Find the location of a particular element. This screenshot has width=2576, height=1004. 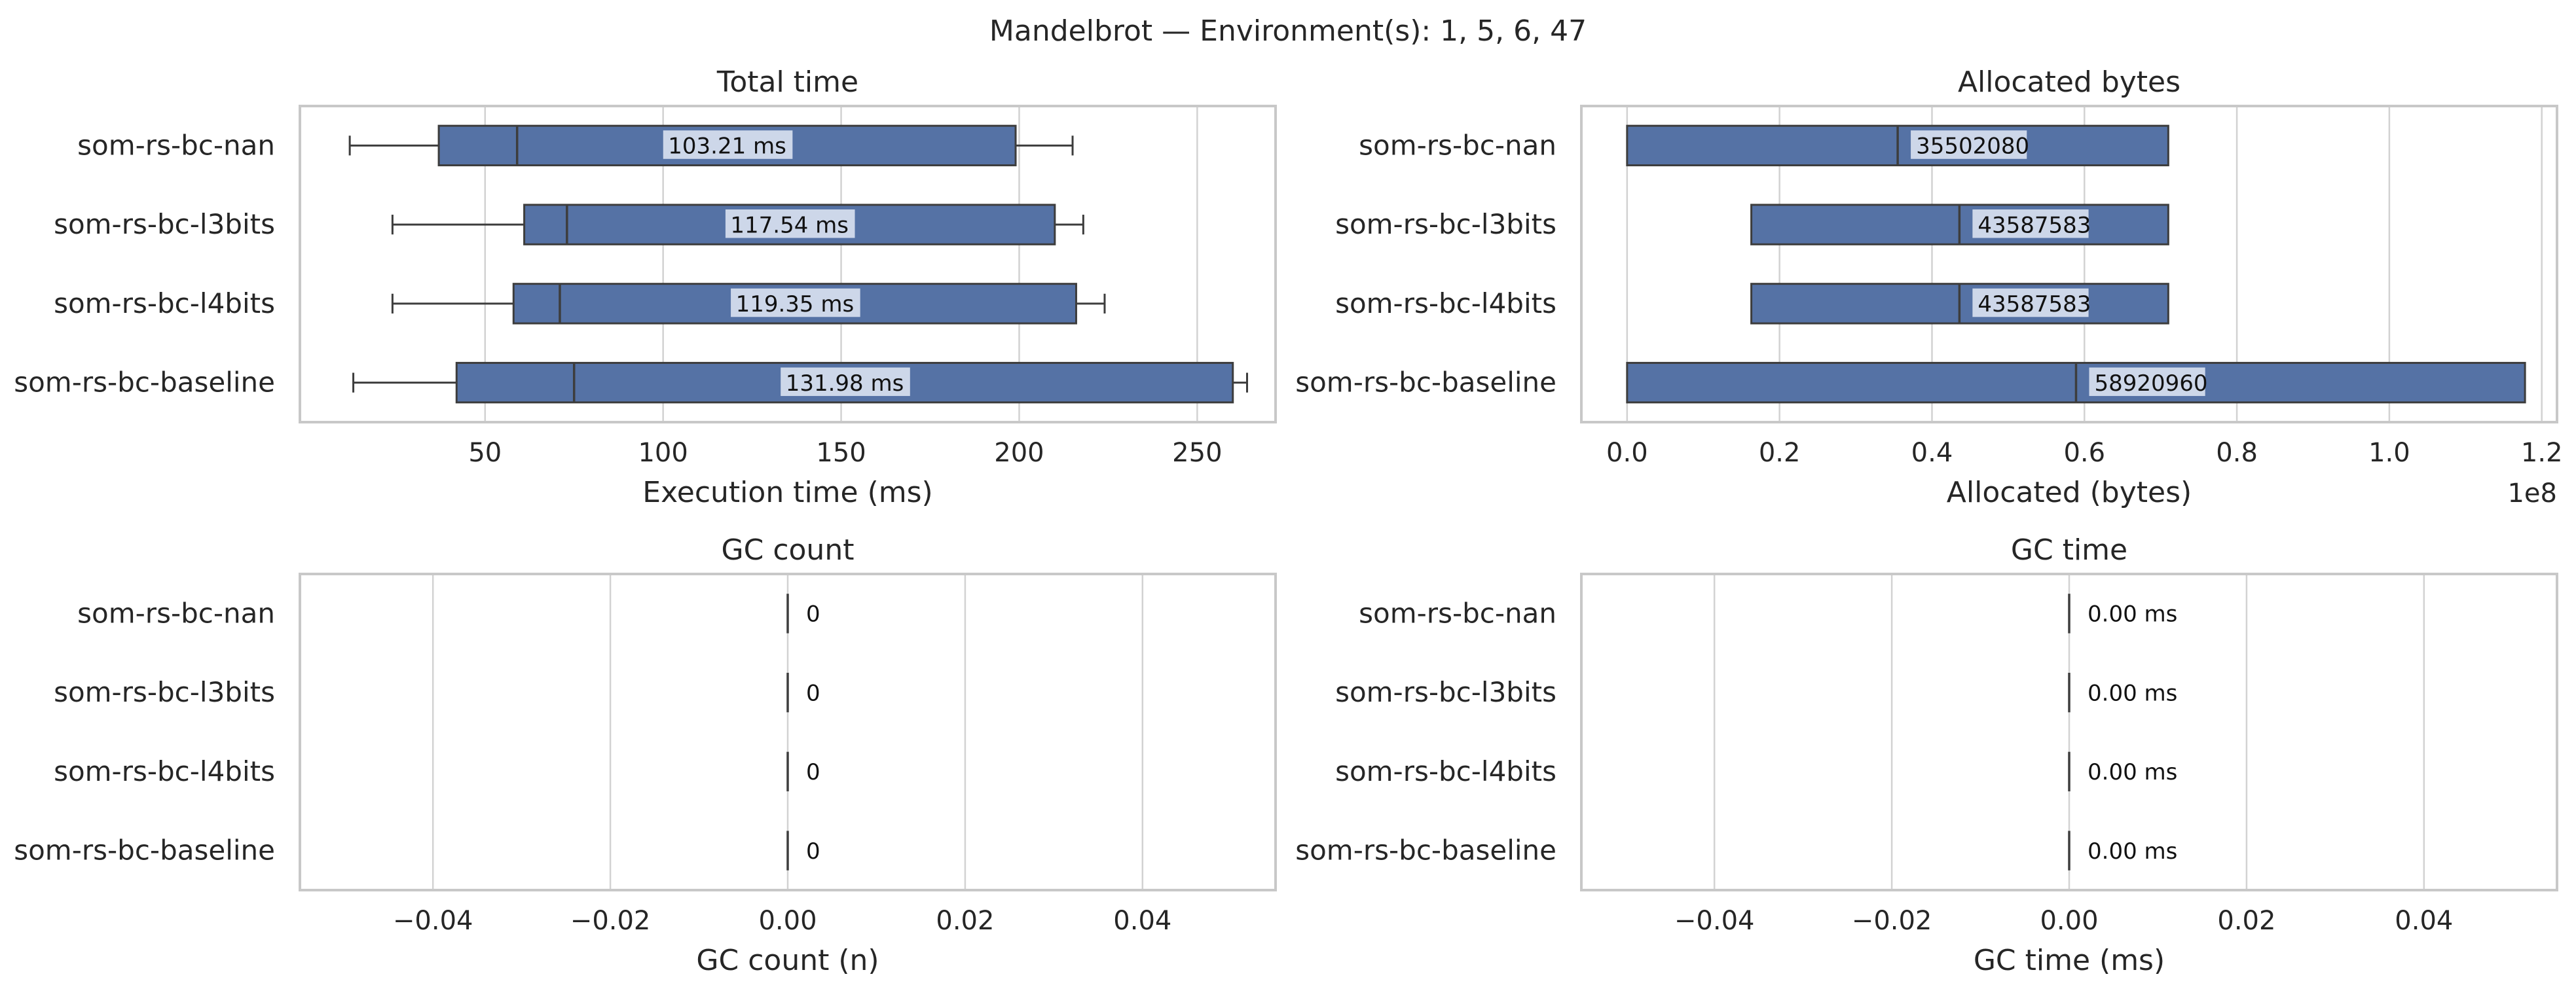

value-label: 119.35 ms is located at coordinates (795, 304).